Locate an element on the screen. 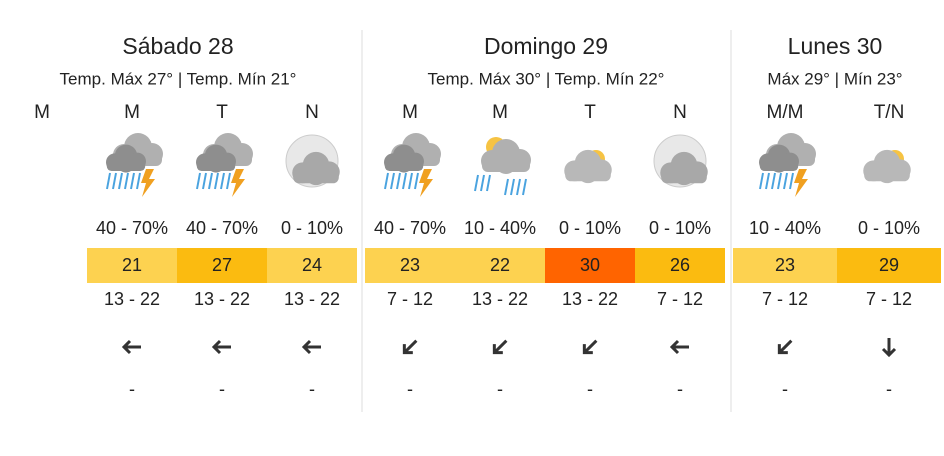 Image resolution: width=944 pixels, height=456 pixels. period-label: M/M is located at coordinates (785, 112).